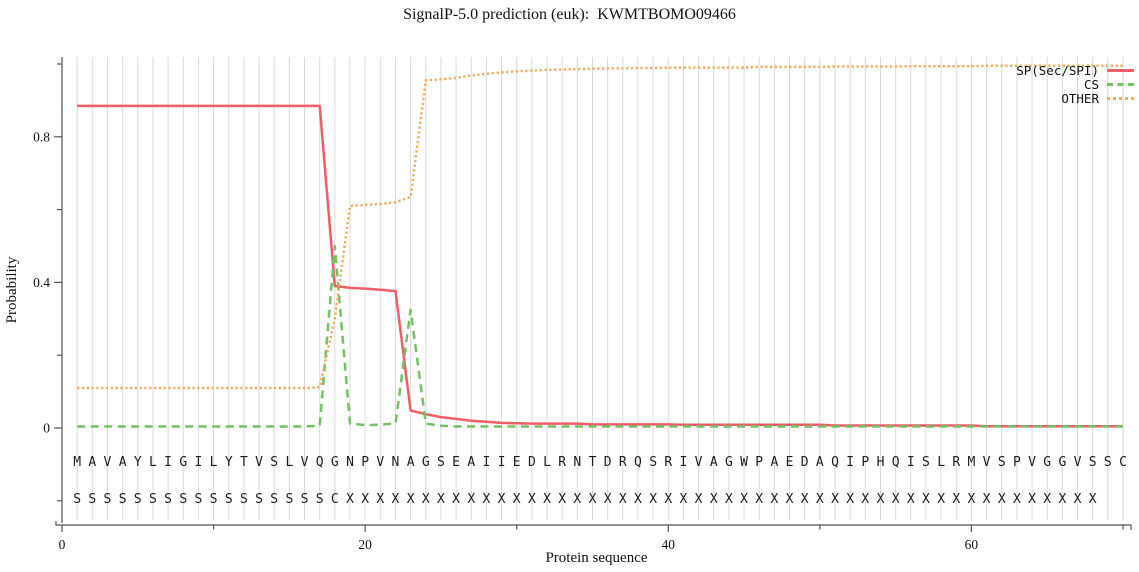 The height and width of the screenshot is (572, 1139). Describe the element at coordinates (12, 290) in the screenshot. I see `y-axis-label: Probability` at that location.